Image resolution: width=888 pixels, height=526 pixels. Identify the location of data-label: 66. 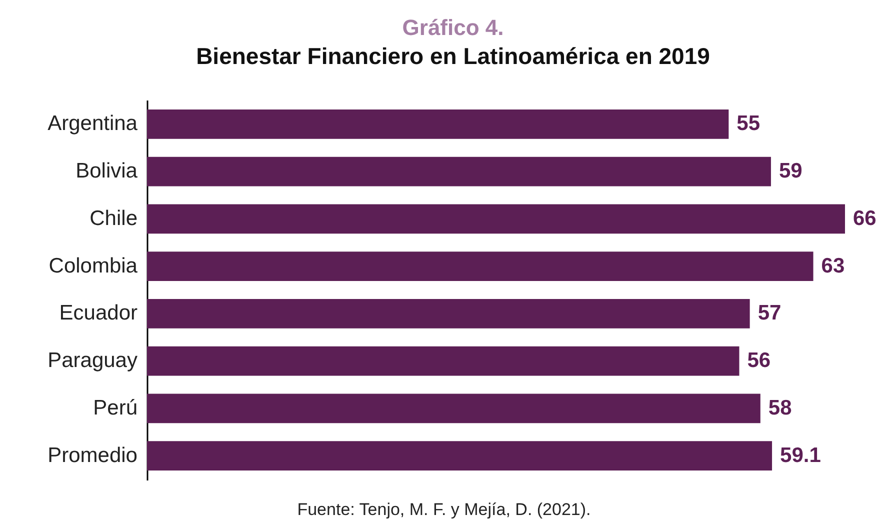
(864, 218).